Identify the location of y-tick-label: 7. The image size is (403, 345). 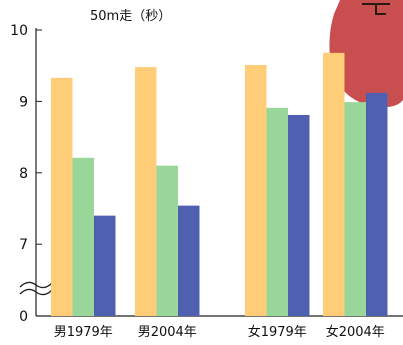
(23, 245).